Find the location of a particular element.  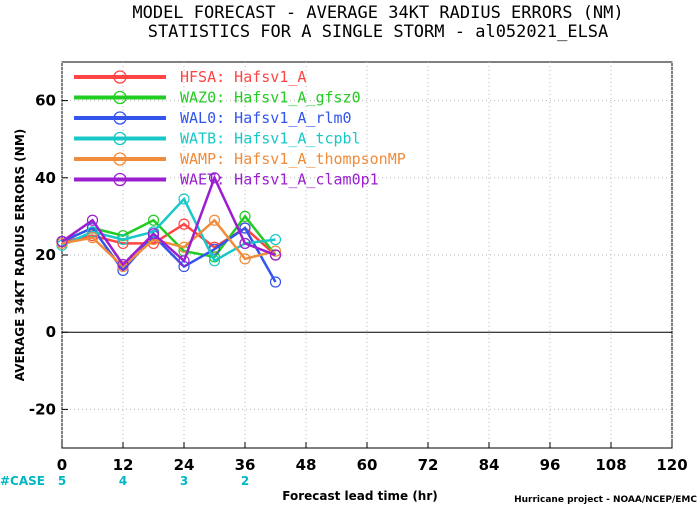

x-tick-label: 36 is located at coordinates (245, 465).